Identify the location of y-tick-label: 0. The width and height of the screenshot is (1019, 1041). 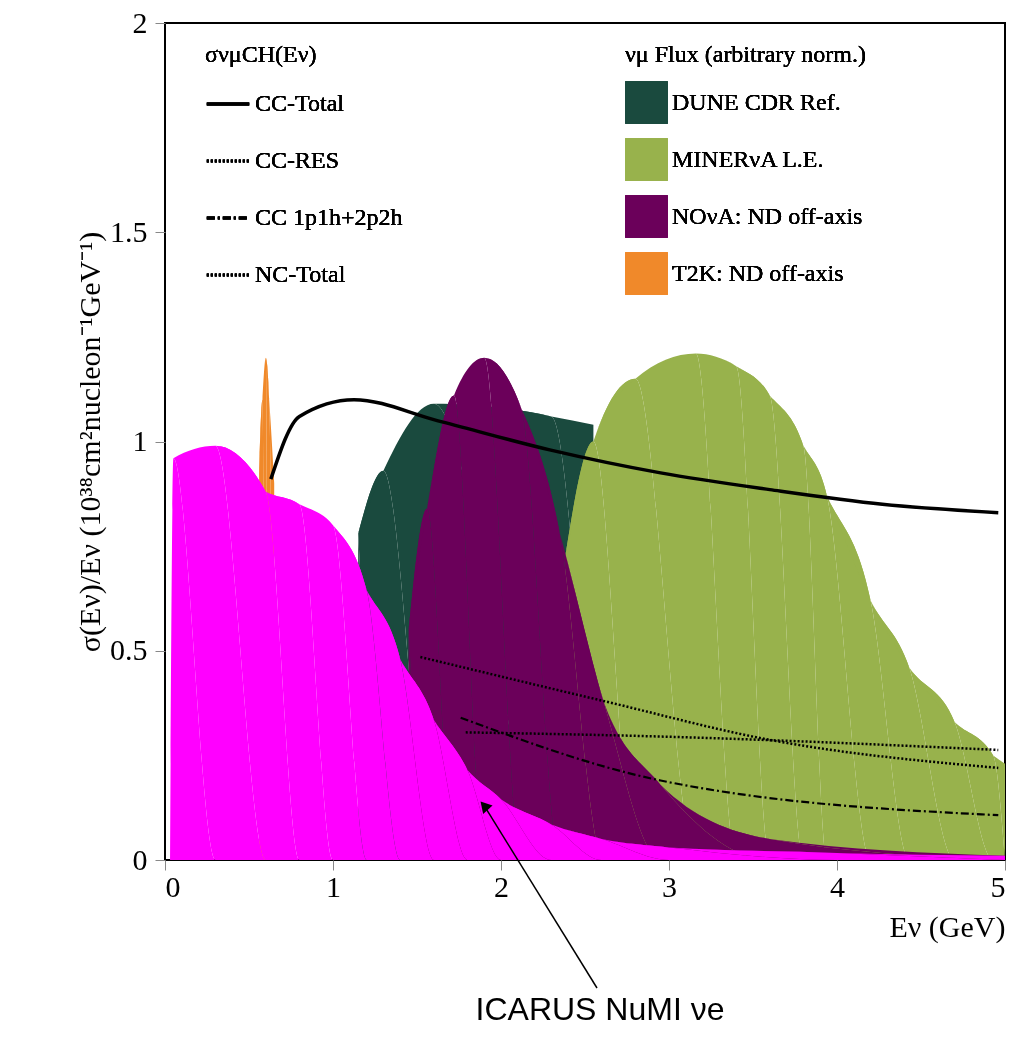
(140, 859).